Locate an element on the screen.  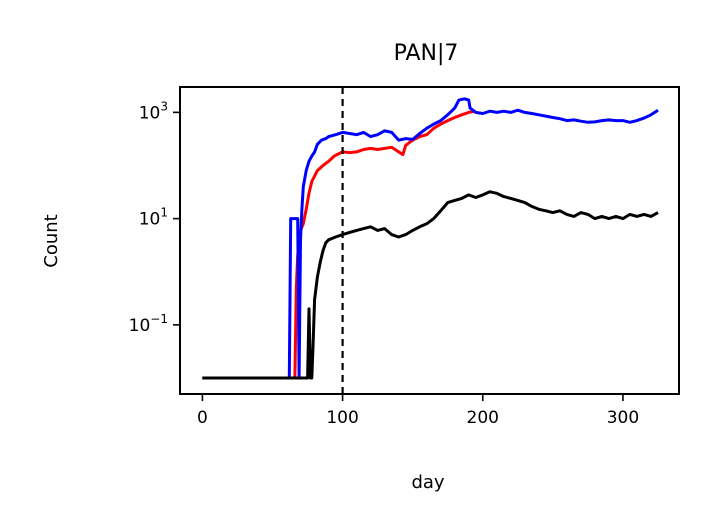
y-axis: 10³ 10¹ 10⁻¹ is located at coordinates (154, 217).